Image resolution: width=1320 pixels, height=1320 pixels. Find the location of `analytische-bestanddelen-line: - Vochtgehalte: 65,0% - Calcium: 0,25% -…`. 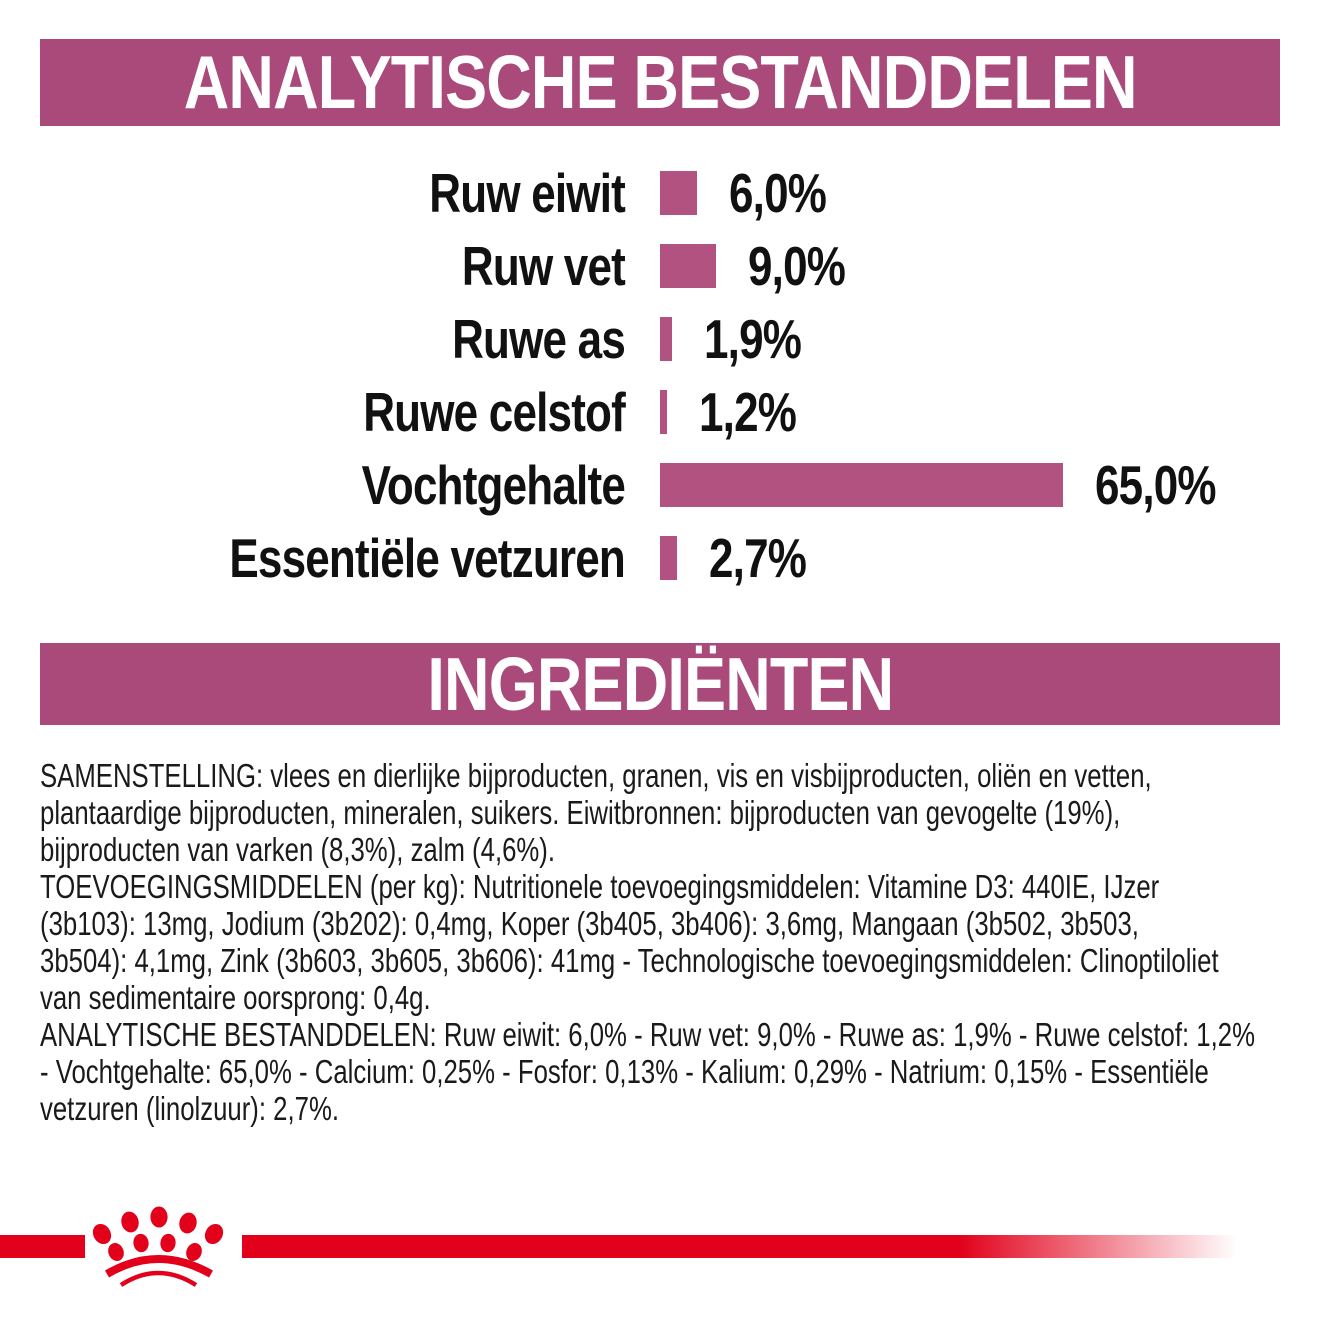

analytische-bestanddelen-line: - Vochtgehalte: 65,0% - Calcium: 0,25% -… is located at coordinates (624, 1071).